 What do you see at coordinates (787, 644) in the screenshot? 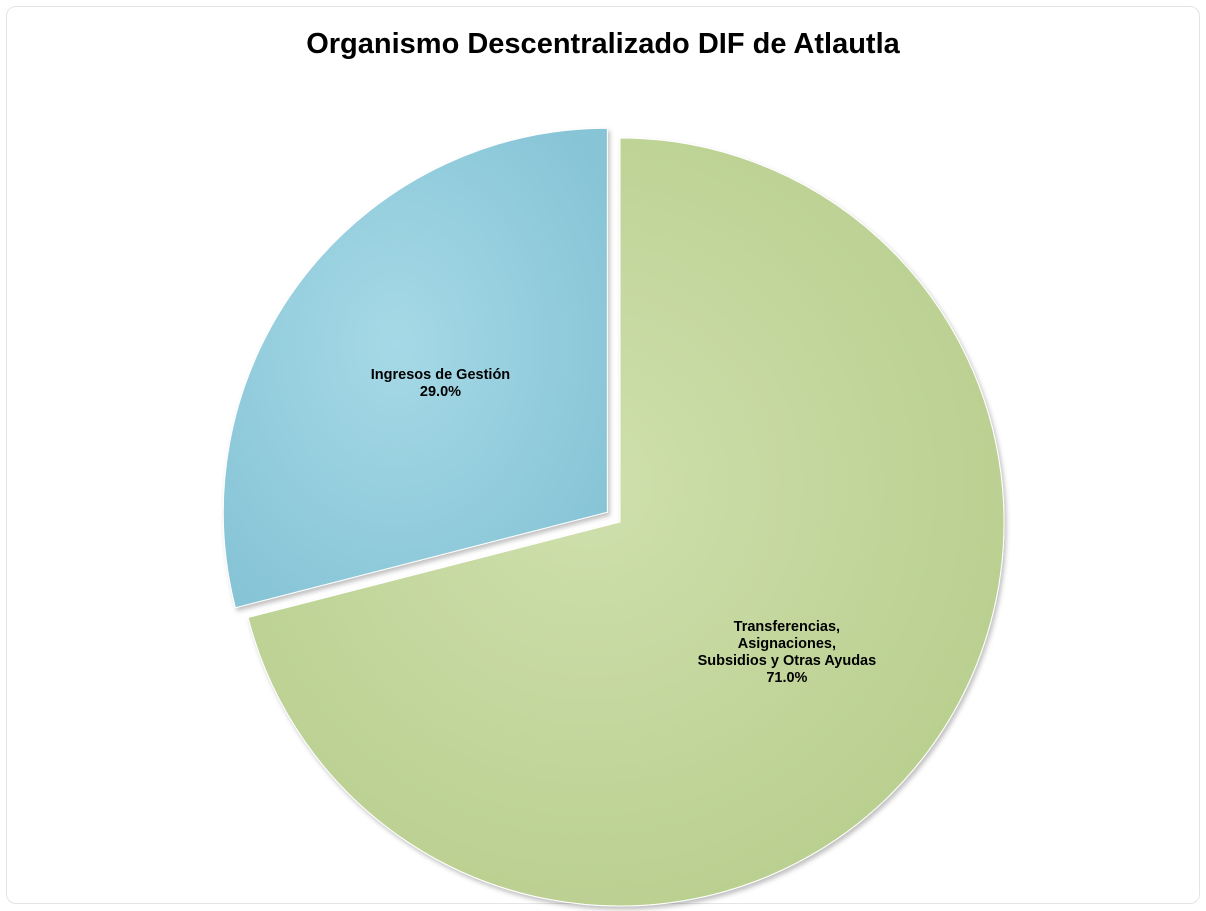
I see `slice-category-label: Asignaciones,` at bounding box center [787, 644].